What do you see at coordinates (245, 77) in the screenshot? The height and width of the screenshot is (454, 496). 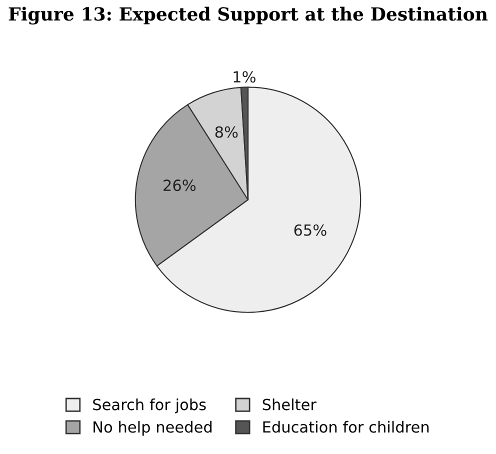 I see `data-label: 1%` at bounding box center [245, 77].